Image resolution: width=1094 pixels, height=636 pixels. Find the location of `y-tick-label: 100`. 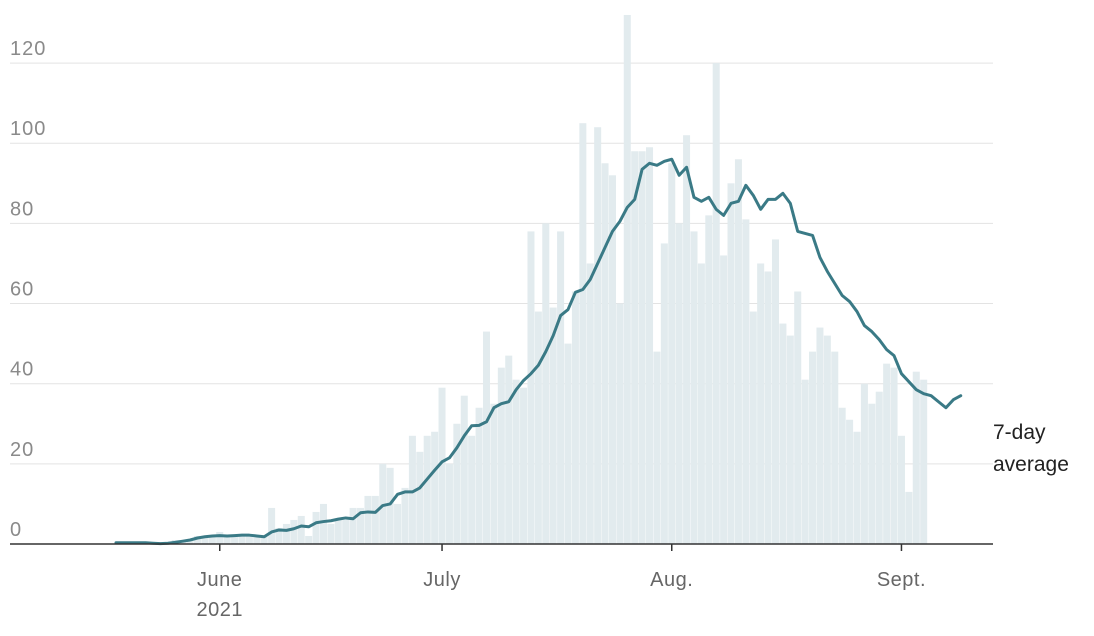

y-tick-label: 100 is located at coordinates (28, 129).